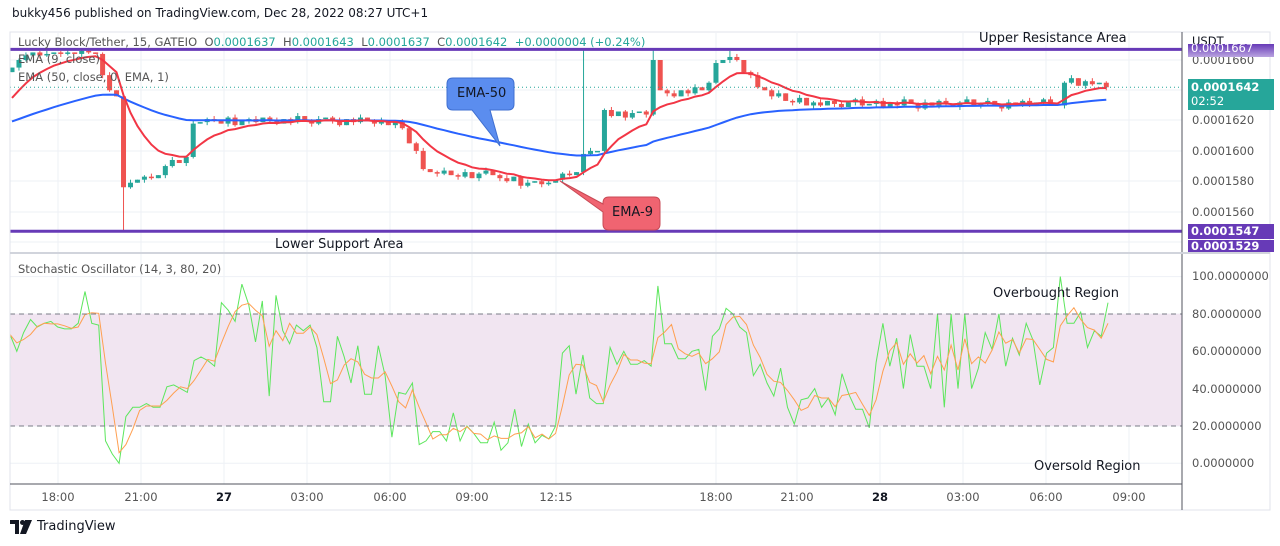 This screenshot has height=546, width=1280. Describe the element at coordinates (1230, 276) in the screenshot. I see `stoch-tick: 100.0000000` at that location.